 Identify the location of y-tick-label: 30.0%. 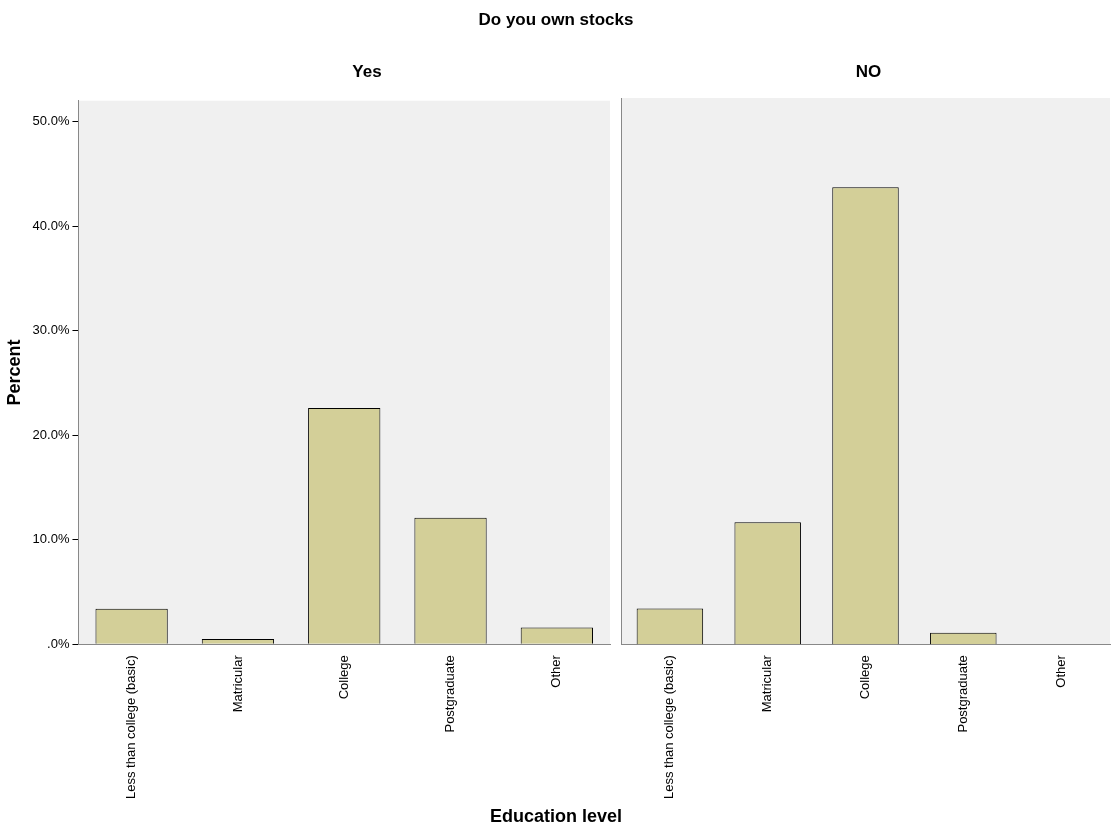
(51, 330).